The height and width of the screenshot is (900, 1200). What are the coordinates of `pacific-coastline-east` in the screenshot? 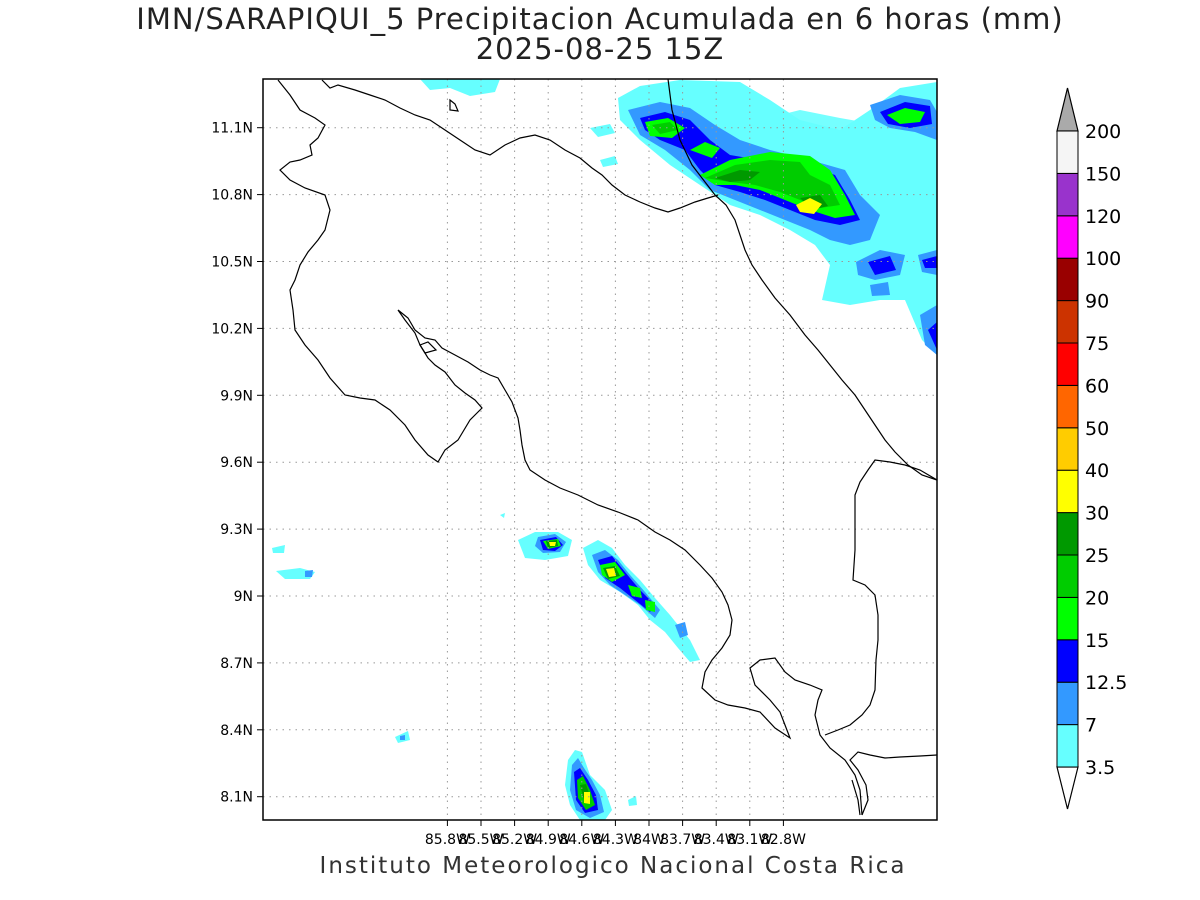 It's located at (893, 783).